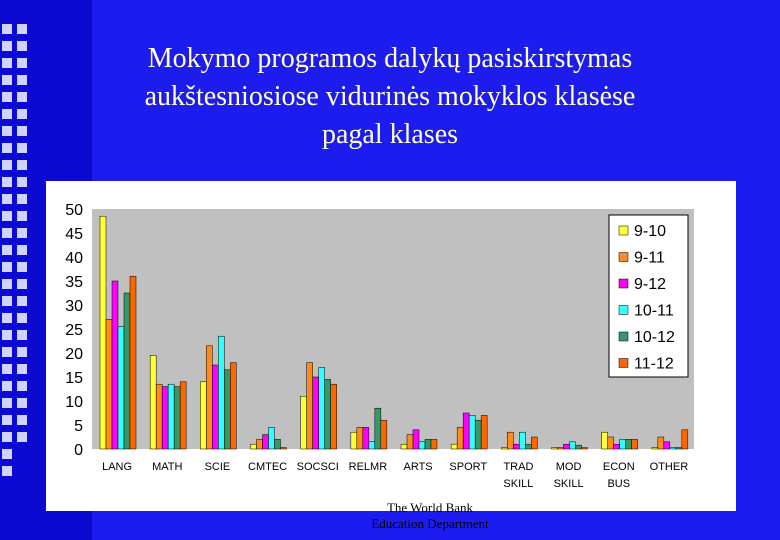  What do you see at coordinates (618, 484) in the screenshot?
I see `x-tick-label: BUS` at bounding box center [618, 484].